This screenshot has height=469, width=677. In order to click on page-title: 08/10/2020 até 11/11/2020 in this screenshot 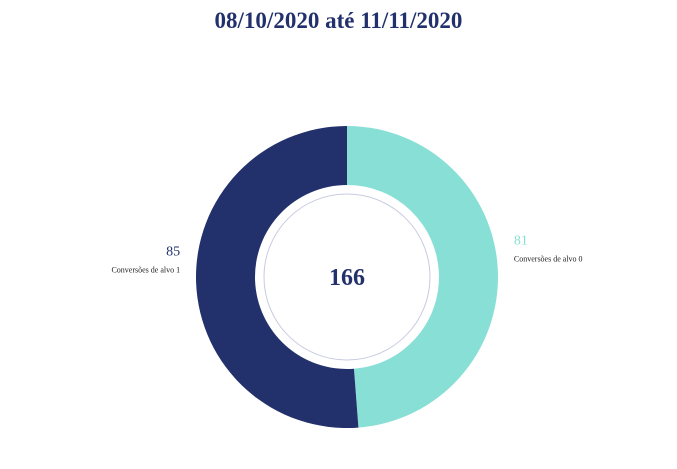, I will do `click(338, 20)`.